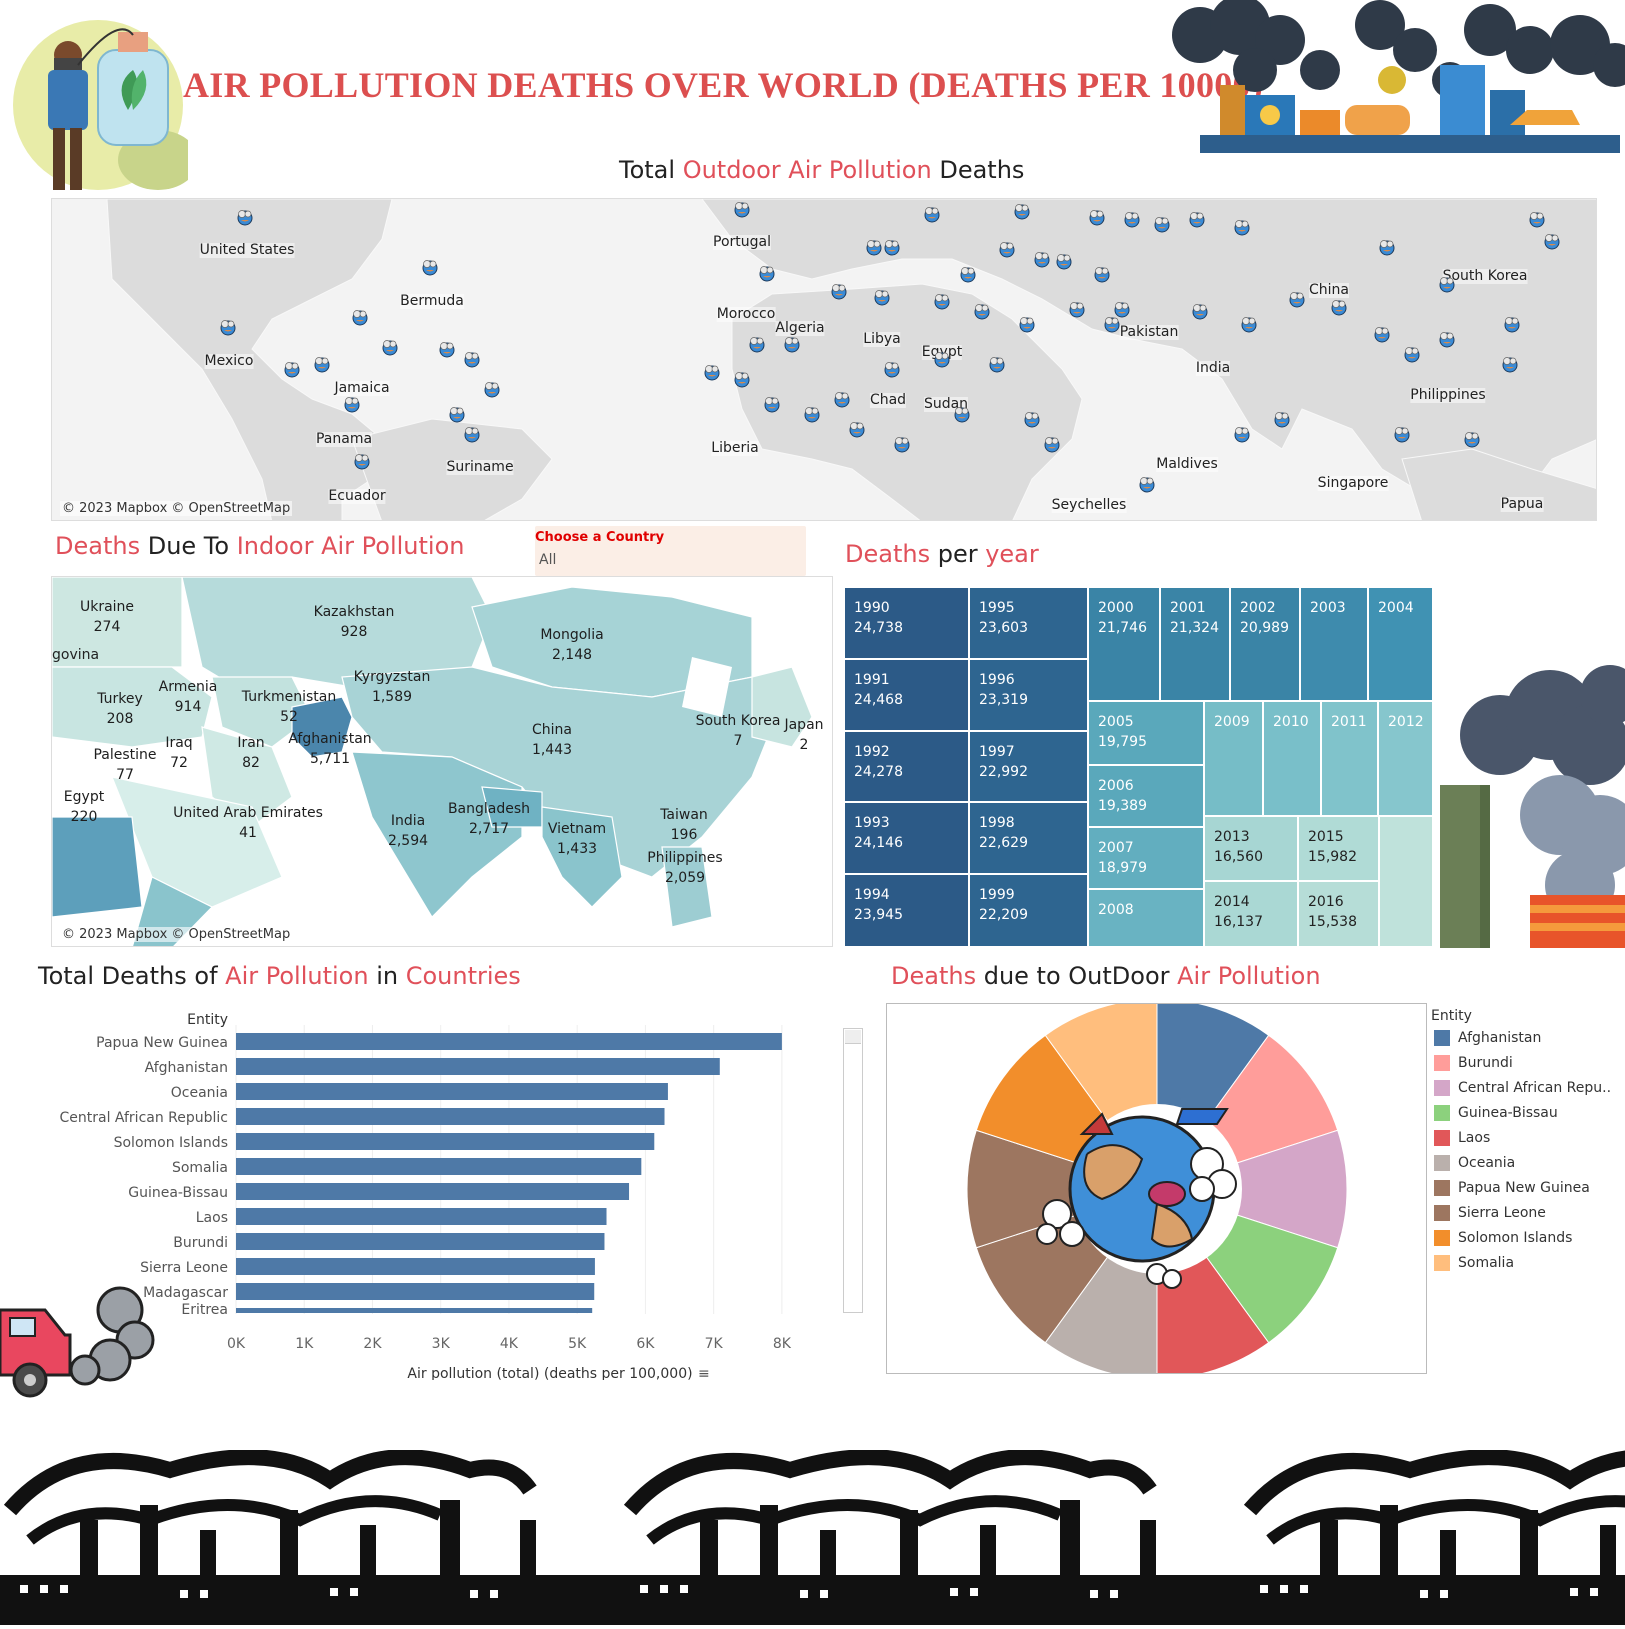  What do you see at coordinates (1029, 696) in the screenshot?
I see `treemap-cell: 1996 23,319` at bounding box center [1029, 696].